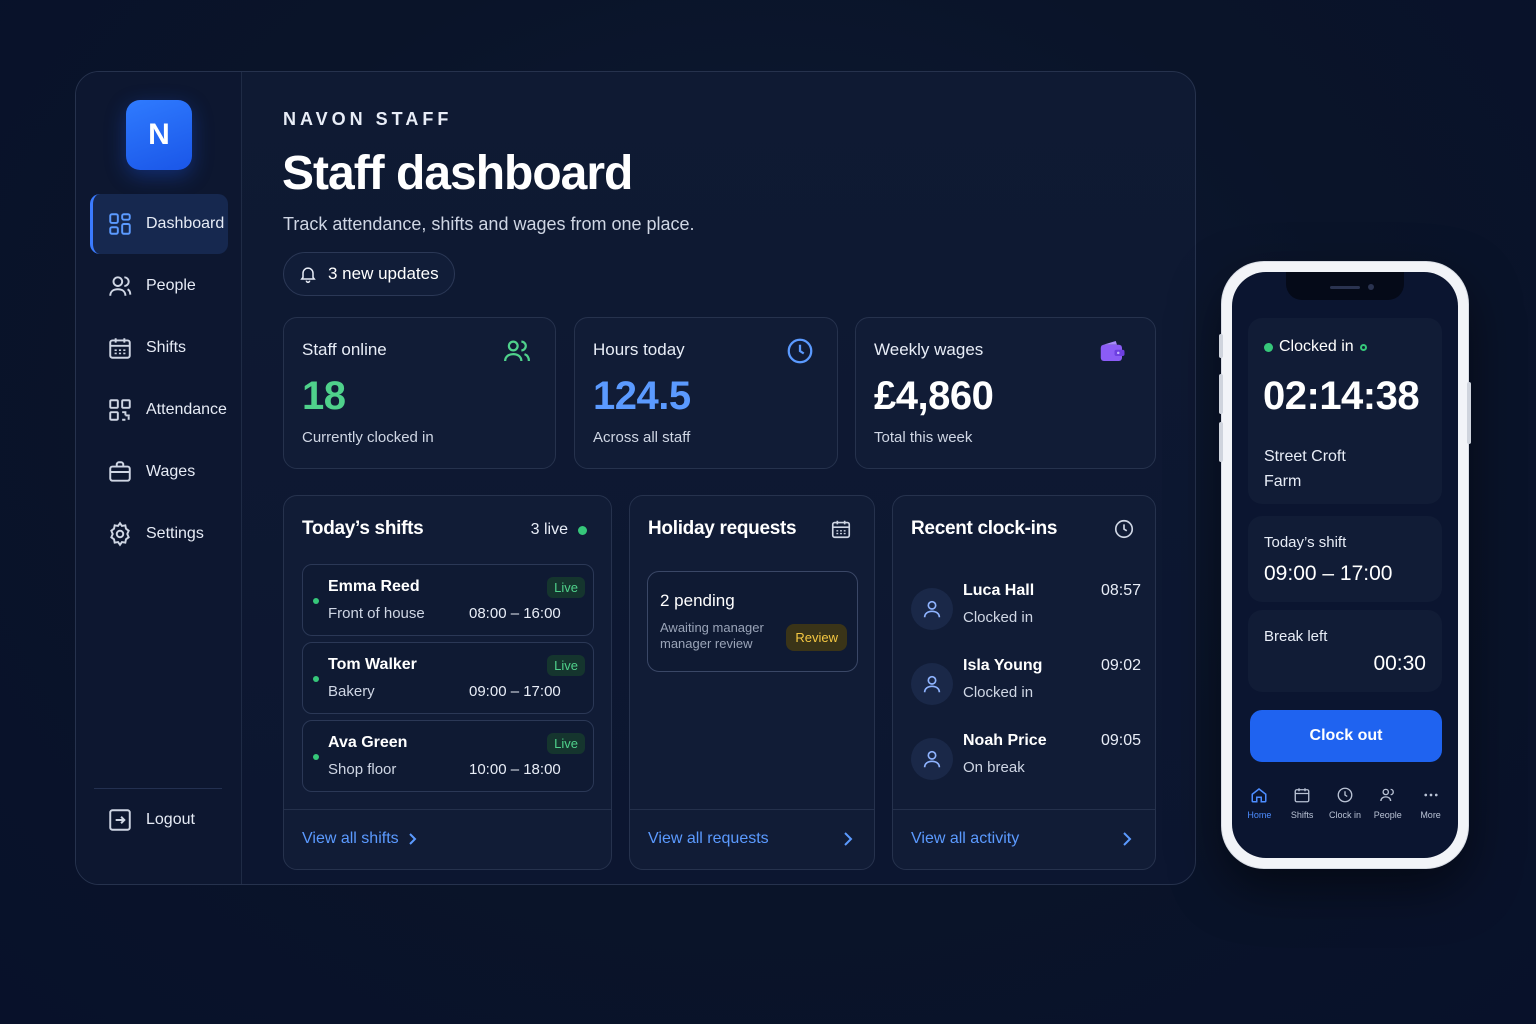 The image size is (1536, 1024). What do you see at coordinates (351, 691) in the screenshot?
I see `shift-dept: Bakery` at bounding box center [351, 691].